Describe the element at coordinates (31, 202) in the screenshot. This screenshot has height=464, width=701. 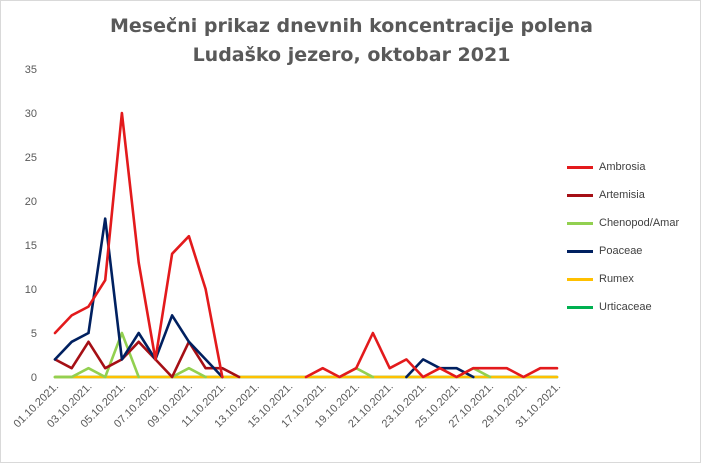
I see `y-tick-label: 20` at that location.